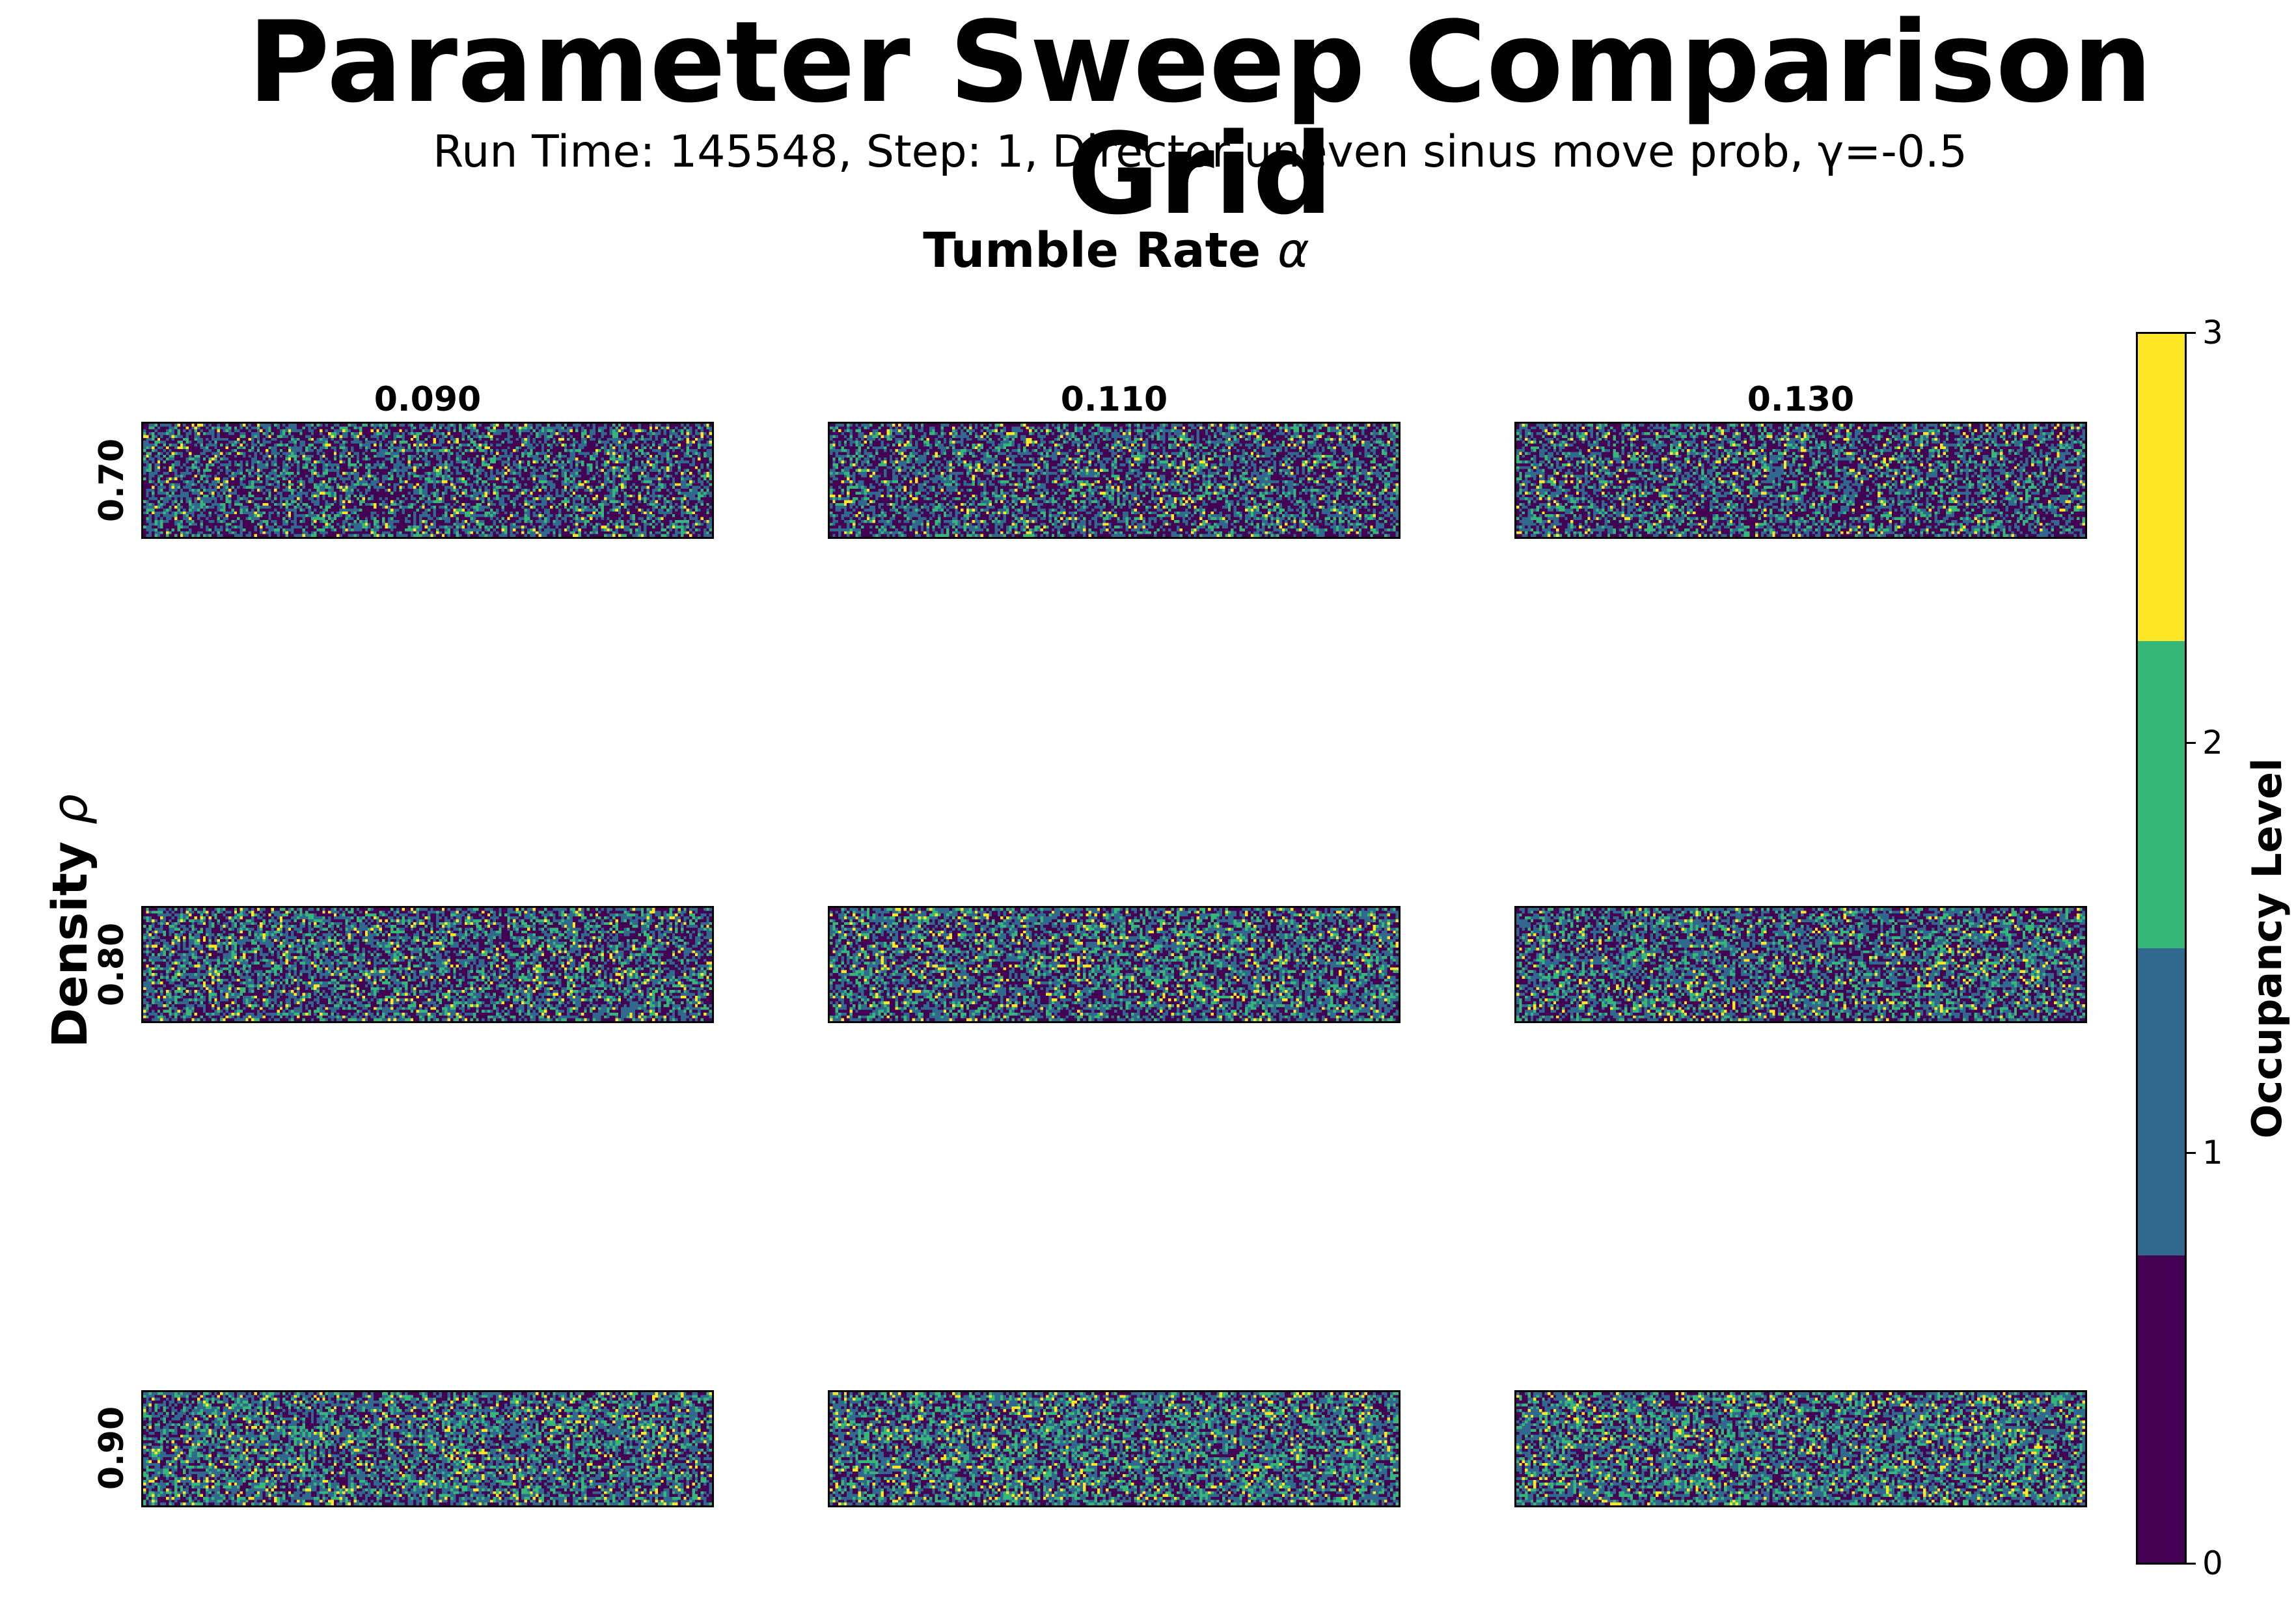 The height and width of the screenshot is (1603, 2296). Describe the element at coordinates (1114, 1449) in the screenshot. I see `heatmap-panel-r3-c2` at that location.